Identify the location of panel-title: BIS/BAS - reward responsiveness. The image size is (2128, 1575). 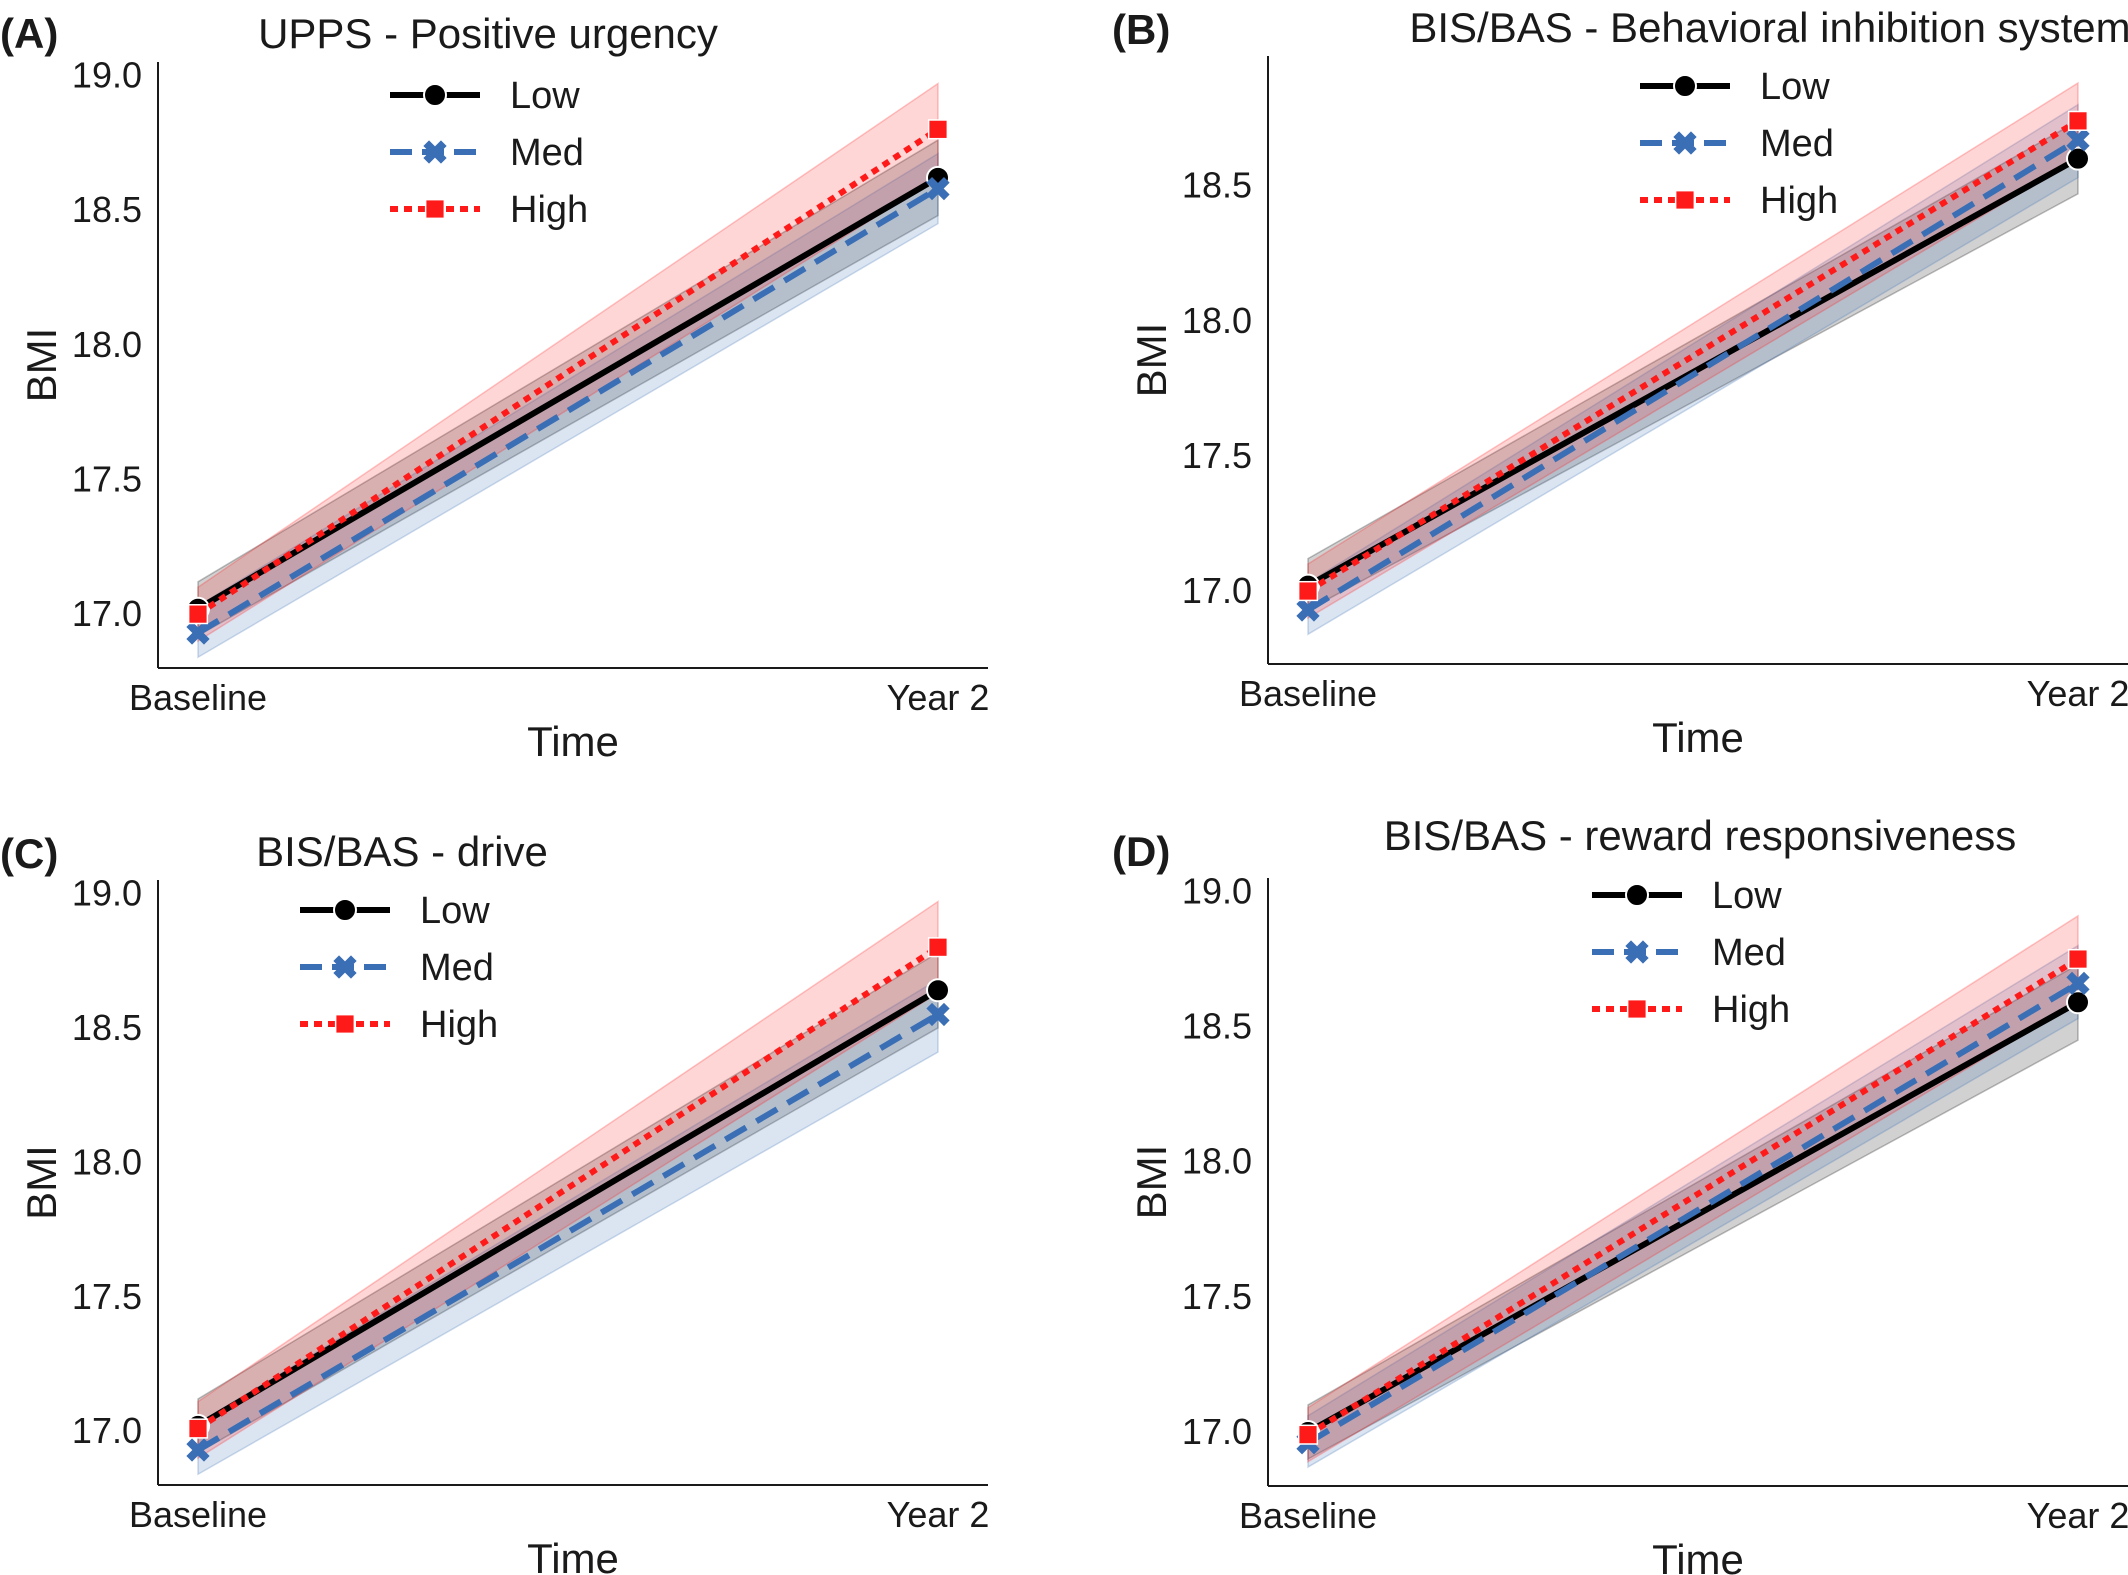
(1700, 835).